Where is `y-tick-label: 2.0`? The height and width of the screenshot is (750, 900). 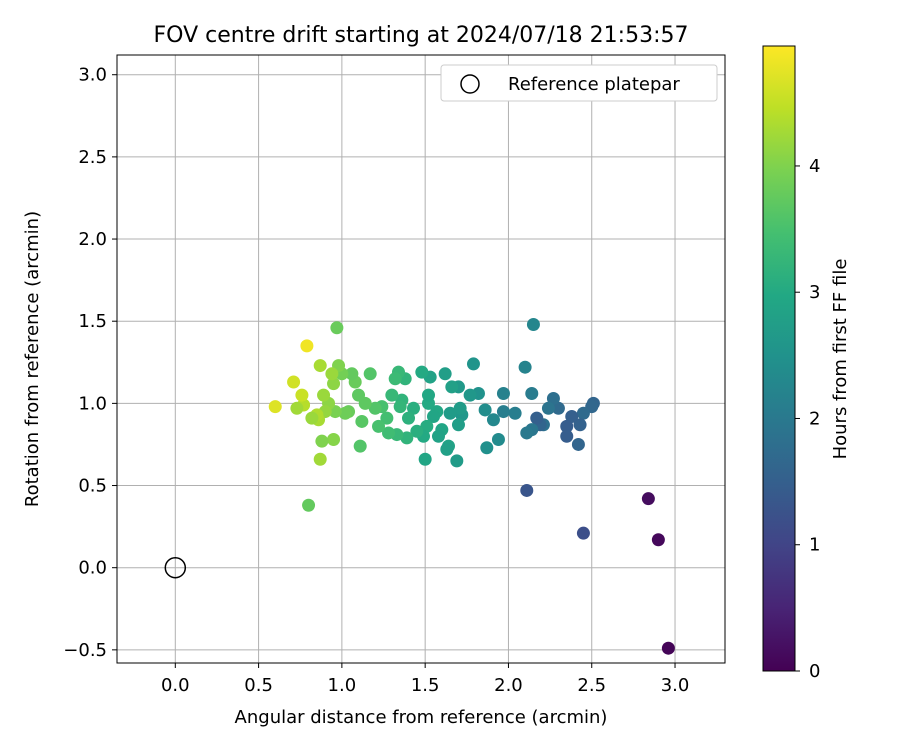 y-tick-label: 2.0 is located at coordinates (92, 239).